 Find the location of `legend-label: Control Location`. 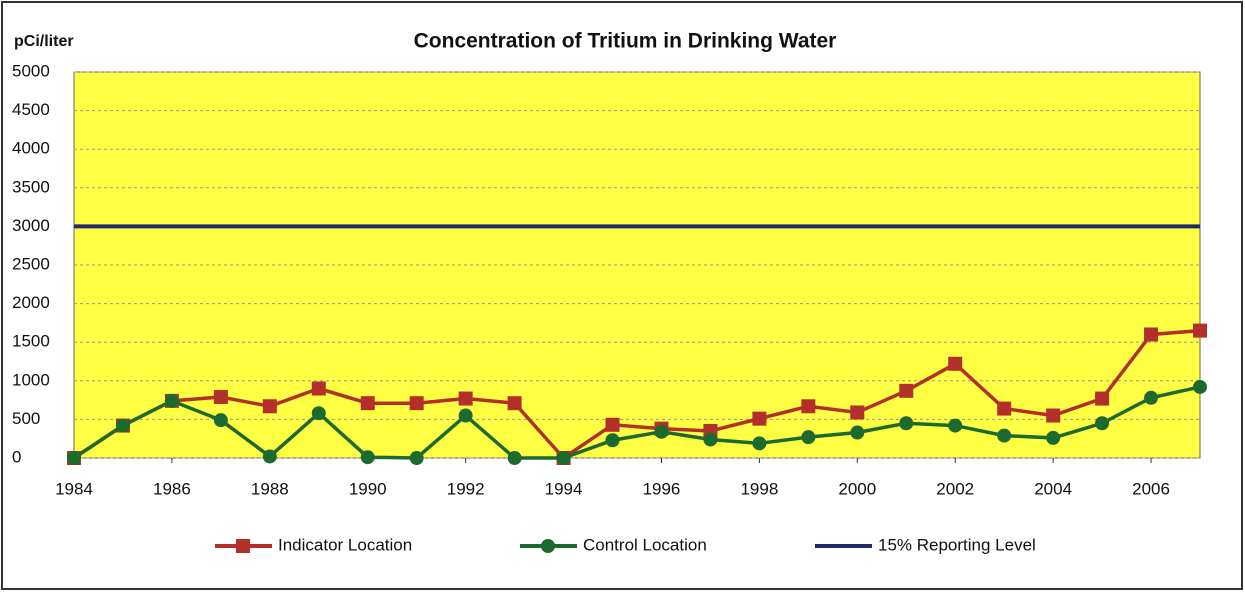

legend-label: Control Location is located at coordinates (645, 544).